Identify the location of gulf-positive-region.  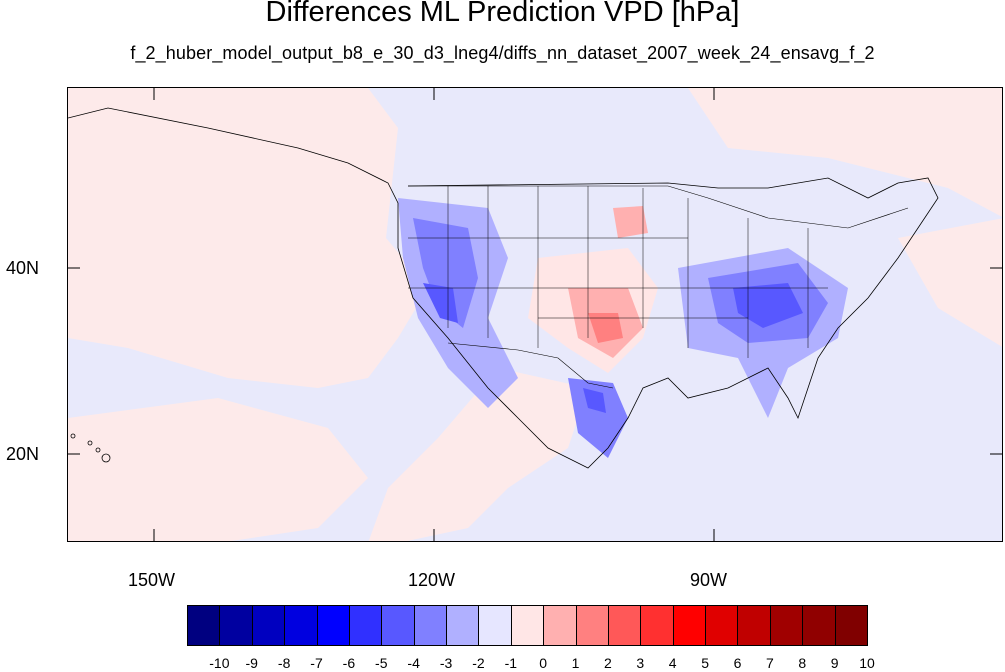
(478, 454).